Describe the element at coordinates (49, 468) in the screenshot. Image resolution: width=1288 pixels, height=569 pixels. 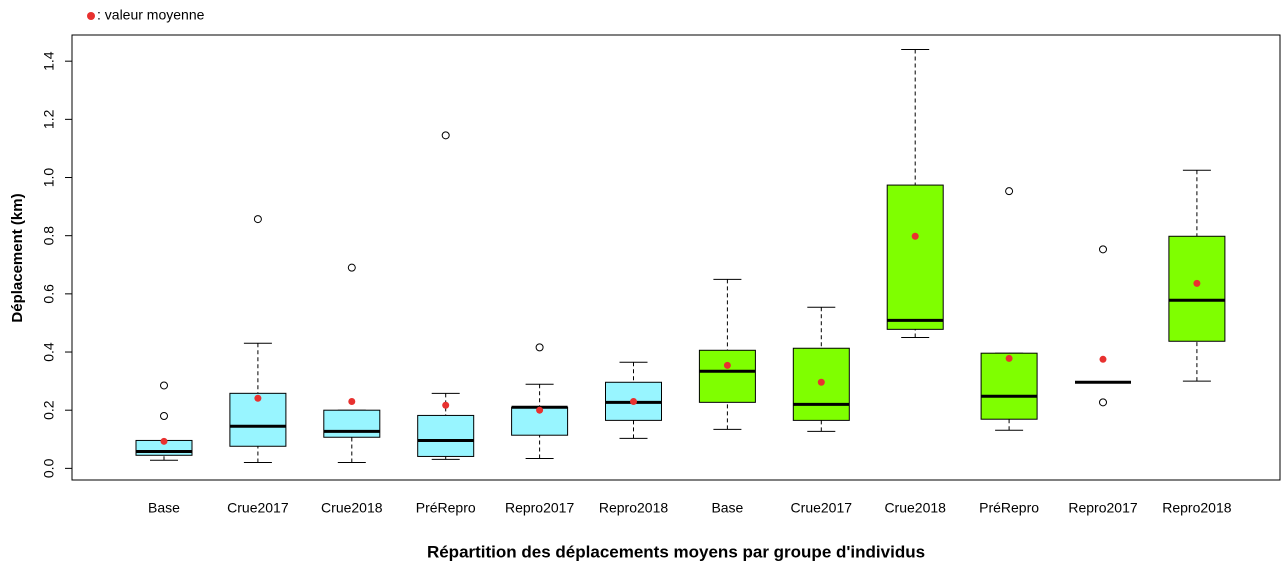
I see `y-tick-label: 0.0` at that location.